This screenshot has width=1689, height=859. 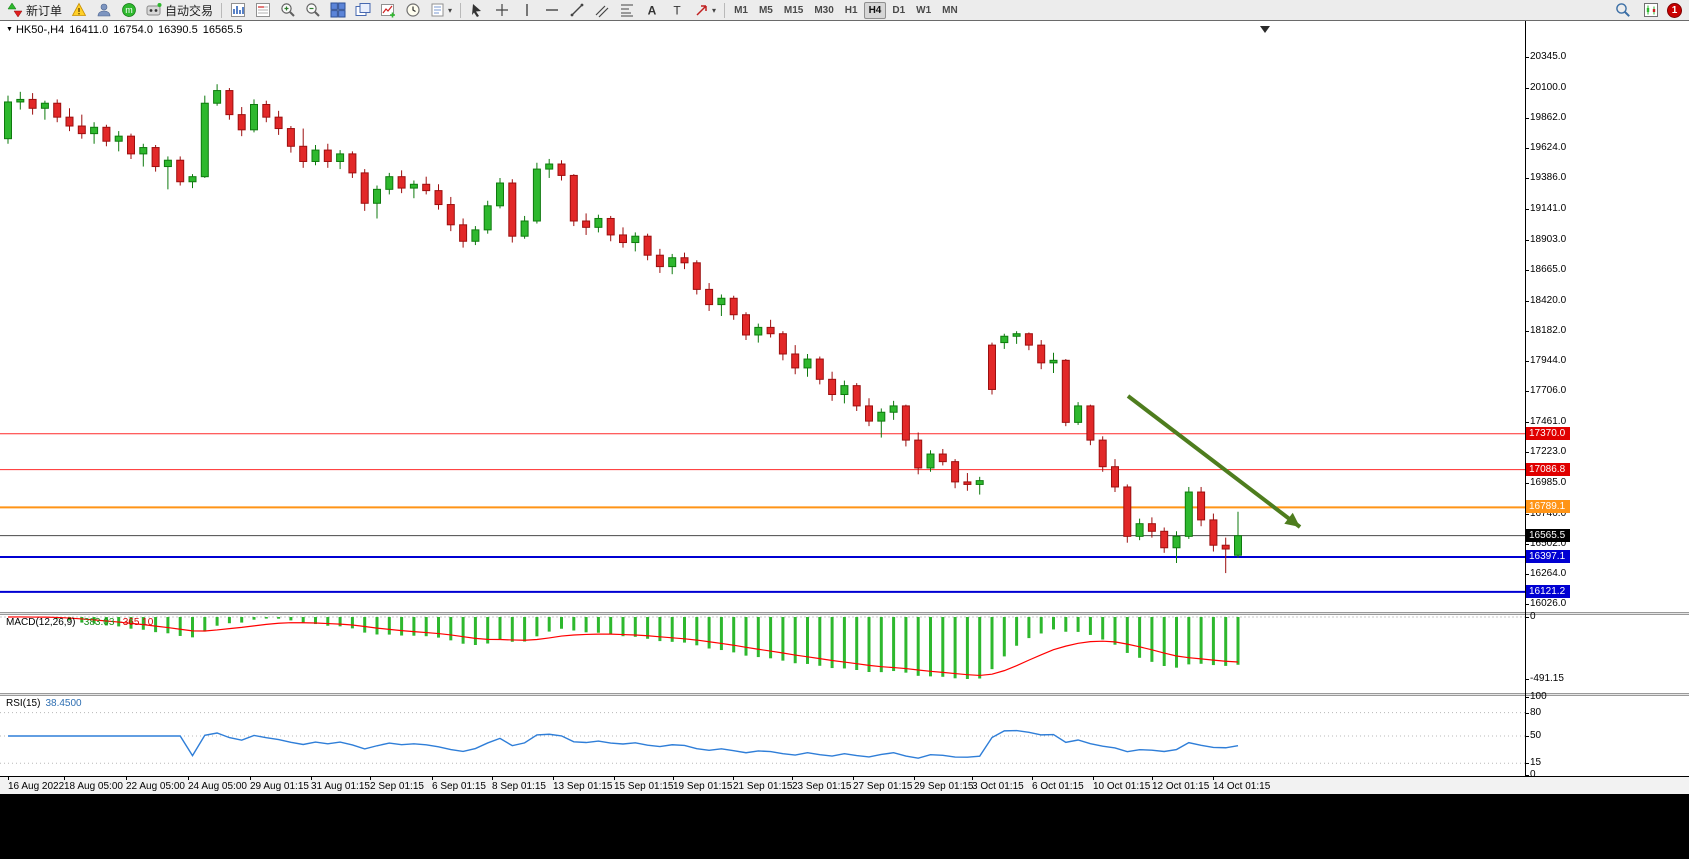 I want to click on price-axis-label: 17223.0, so click(x=1545, y=452).